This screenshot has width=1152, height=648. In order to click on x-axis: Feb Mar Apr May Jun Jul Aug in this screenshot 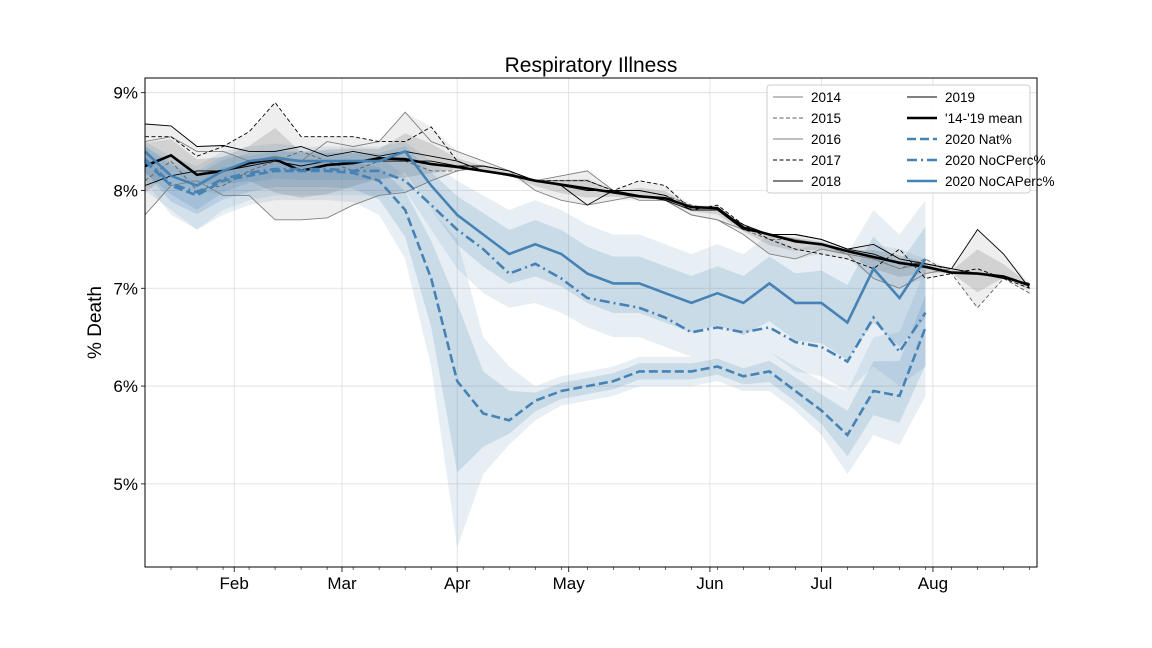, I will do `click(600, 580)`.